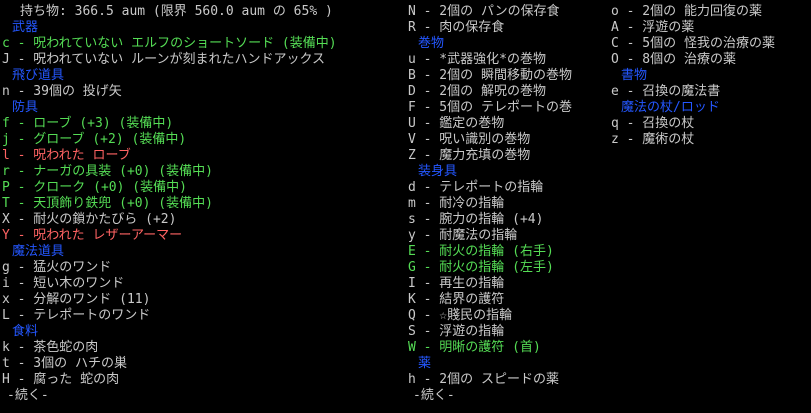 This screenshot has height=413, width=811. I want to click on inventory-item: F - 5個の テレポートの巻, so click(490, 107).